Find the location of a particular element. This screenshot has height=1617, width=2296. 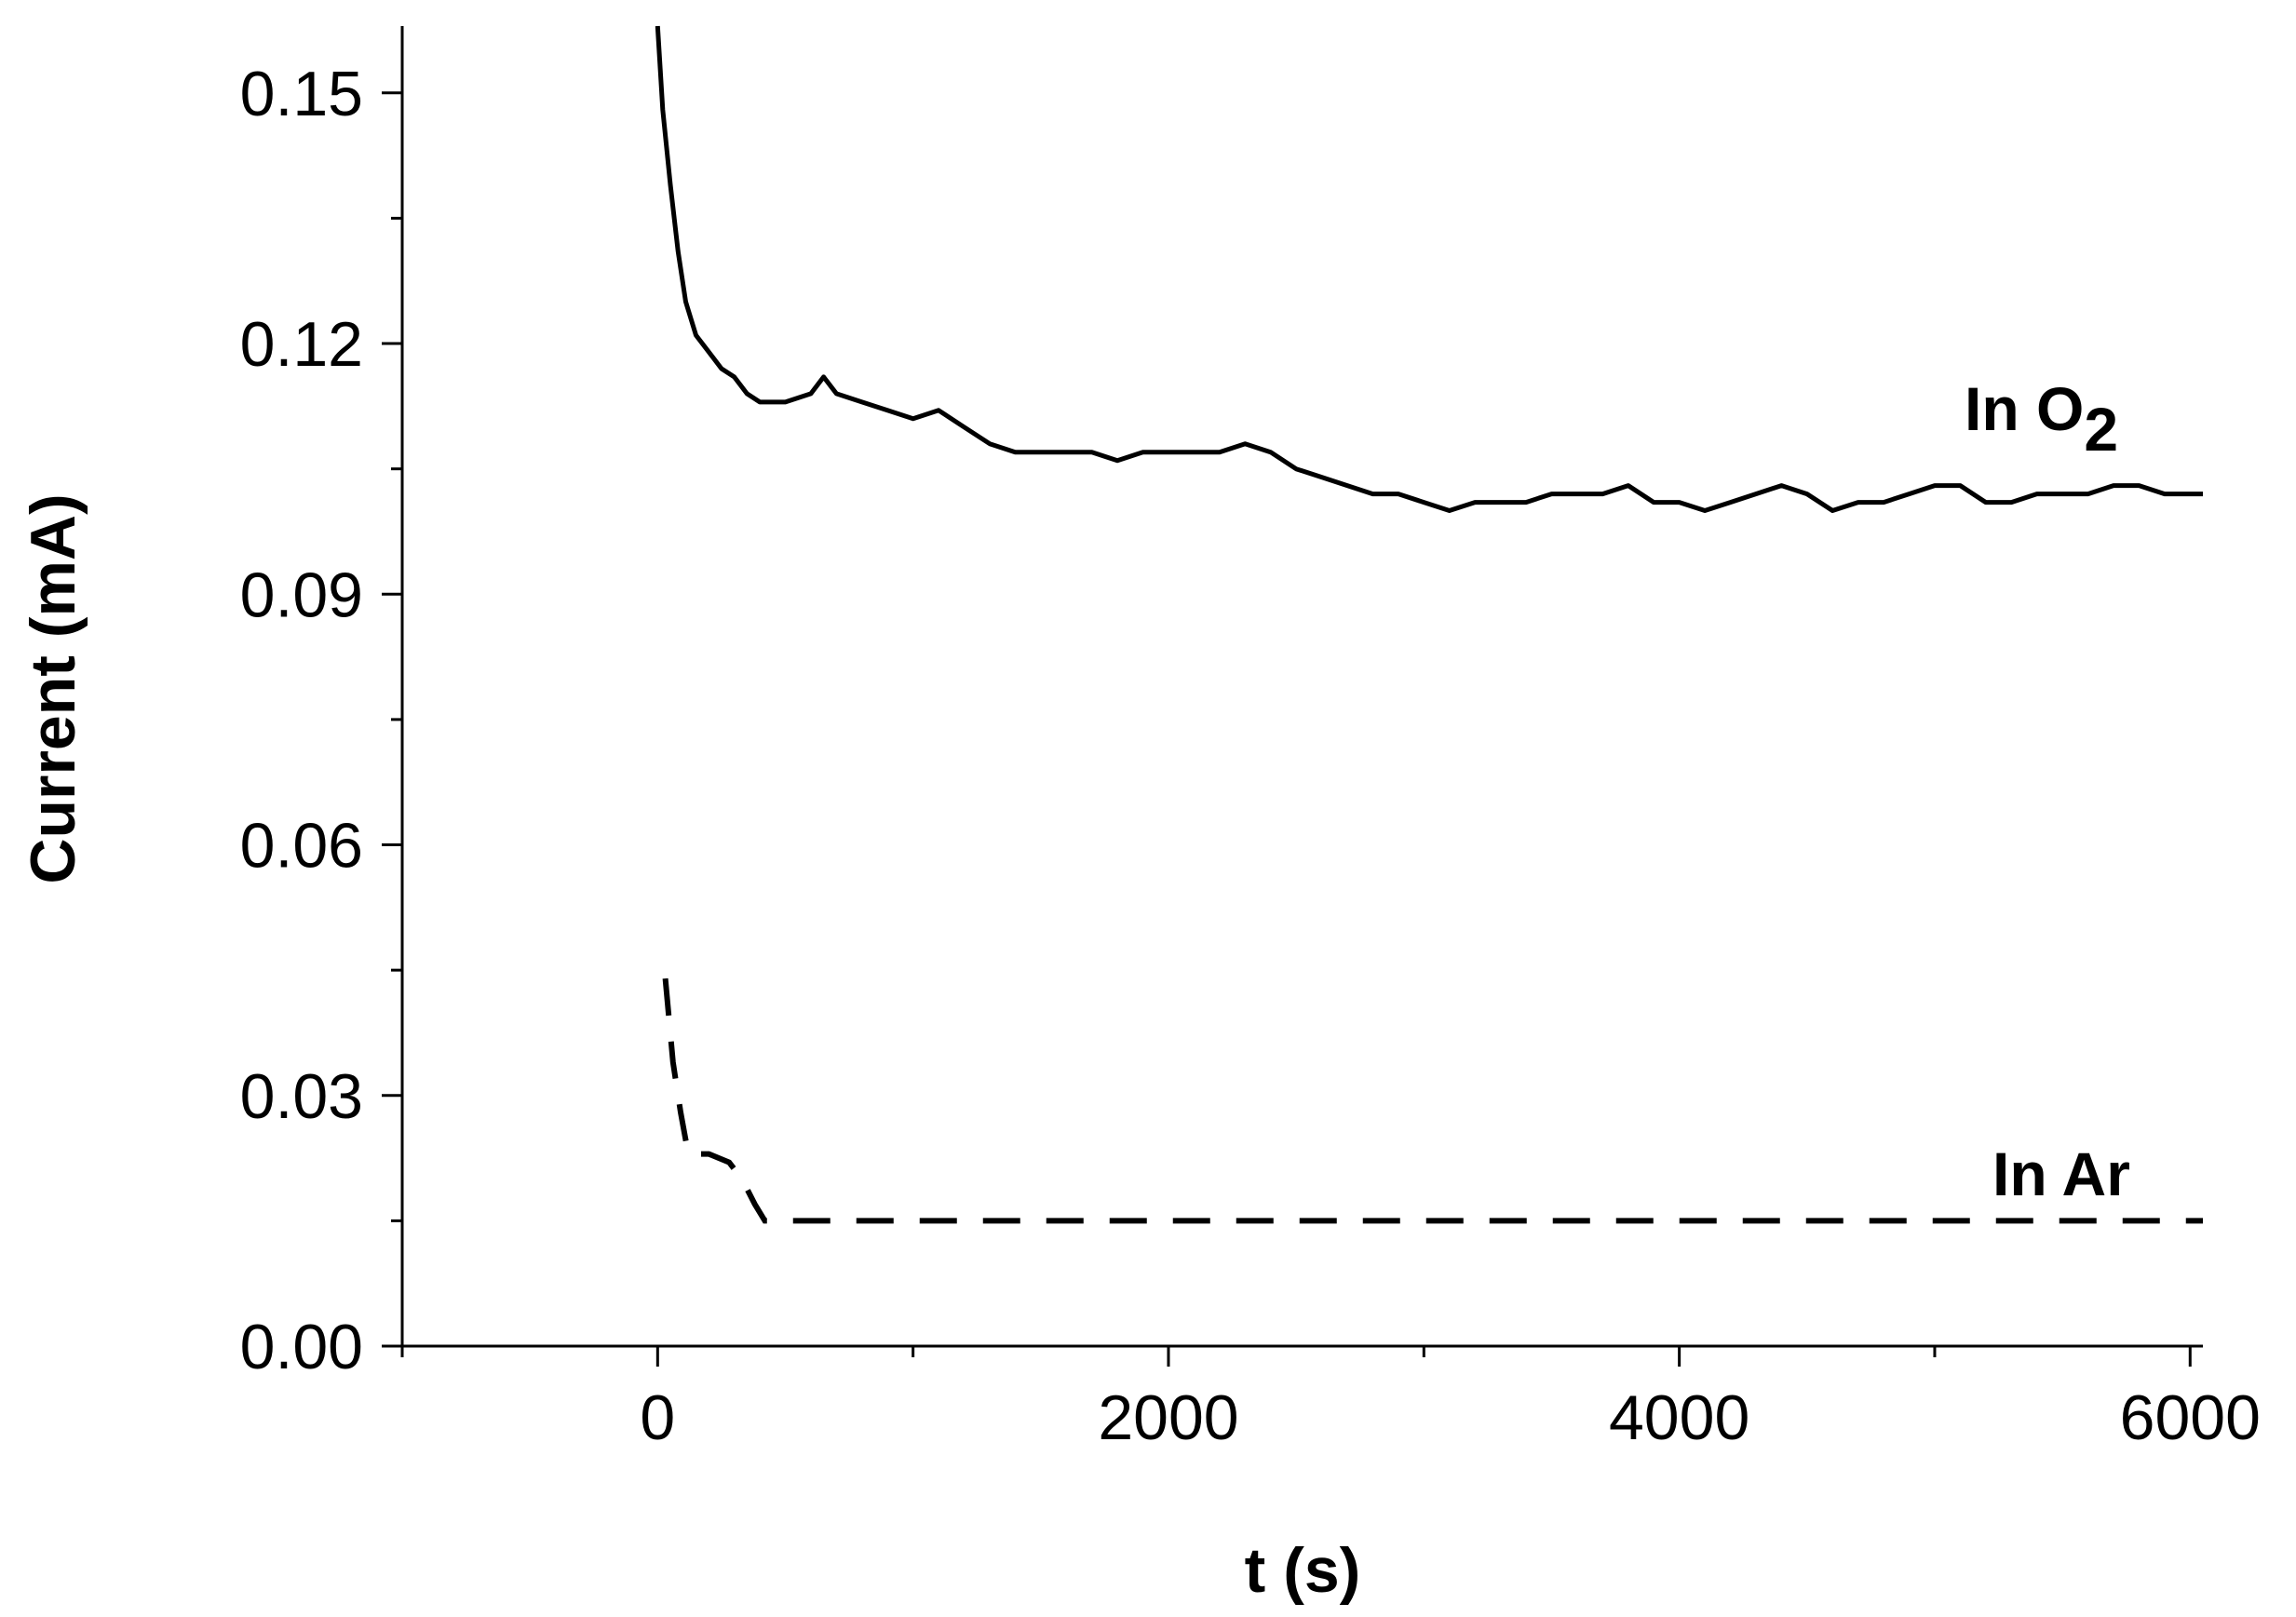

series-label-o2-main: In O is located at coordinates (2024, 408).